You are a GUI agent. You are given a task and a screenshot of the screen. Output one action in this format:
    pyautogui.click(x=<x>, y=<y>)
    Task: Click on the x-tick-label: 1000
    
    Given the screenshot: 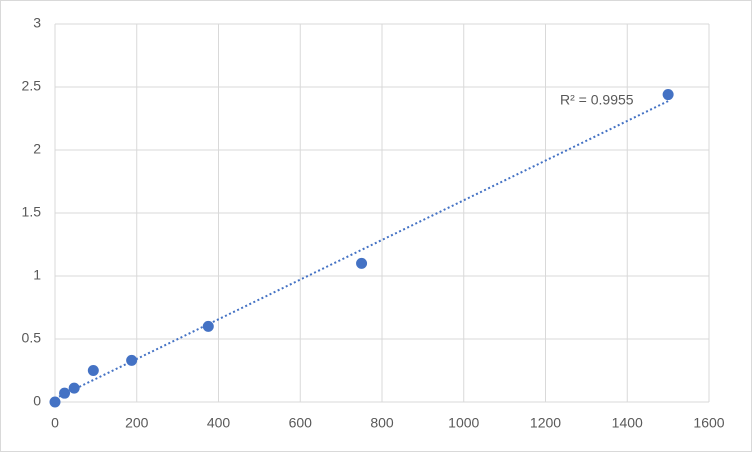 What is the action you would take?
    pyautogui.click(x=463, y=423)
    